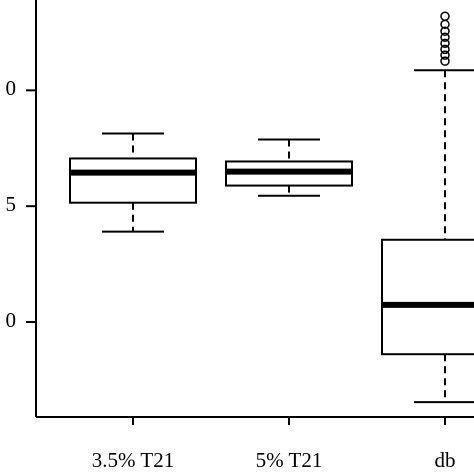  What do you see at coordinates (11, 204) in the screenshot?
I see `y-tick-label: 5` at bounding box center [11, 204].